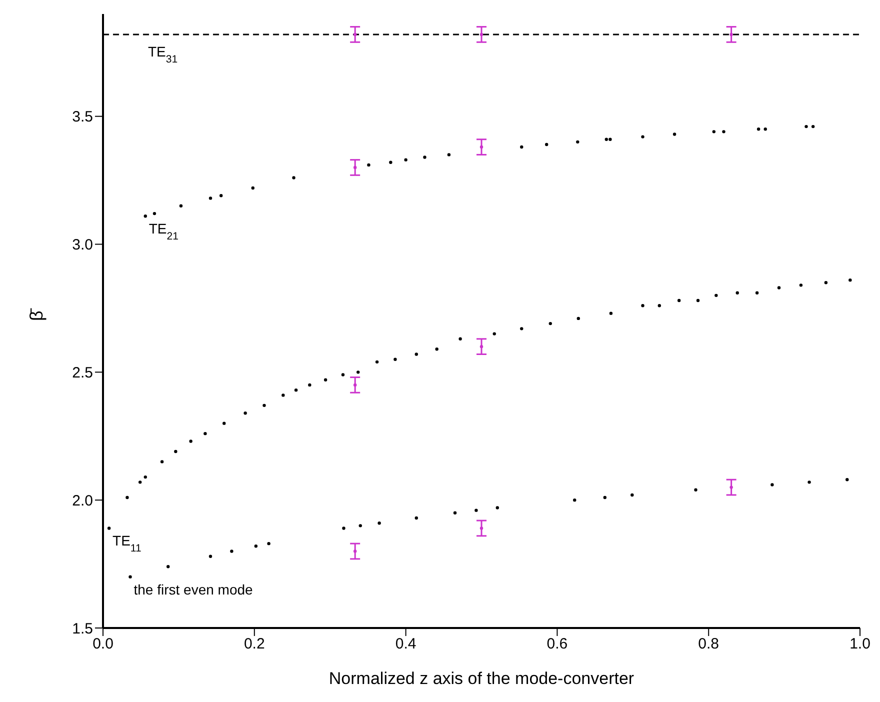 This screenshot has width=880, height=702. What do you see at coordinates (557, 644) in the screenshot?
I see `x-tick-label: 0.6` at bounding box center [557, 644].